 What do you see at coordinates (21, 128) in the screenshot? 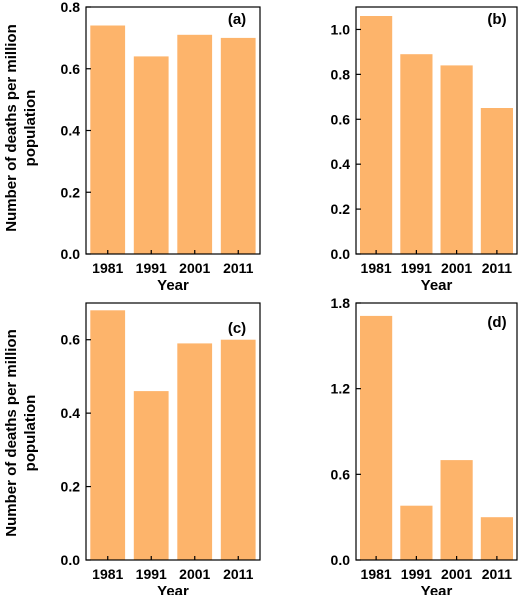
I see `y-axis-label-top: Number of deaths per million population` at bounding box center [21, 128].